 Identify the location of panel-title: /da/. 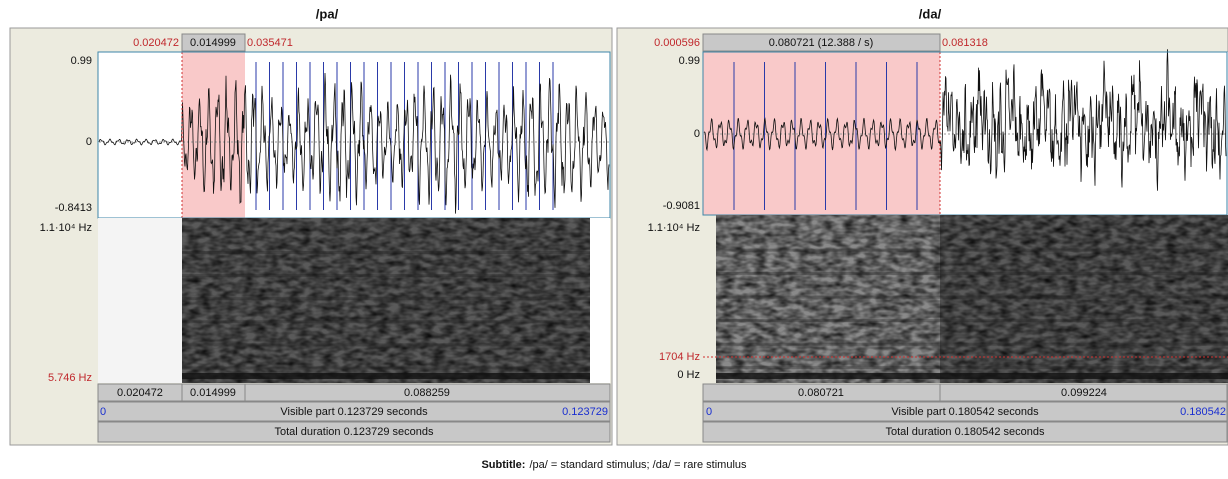
(930, 13).